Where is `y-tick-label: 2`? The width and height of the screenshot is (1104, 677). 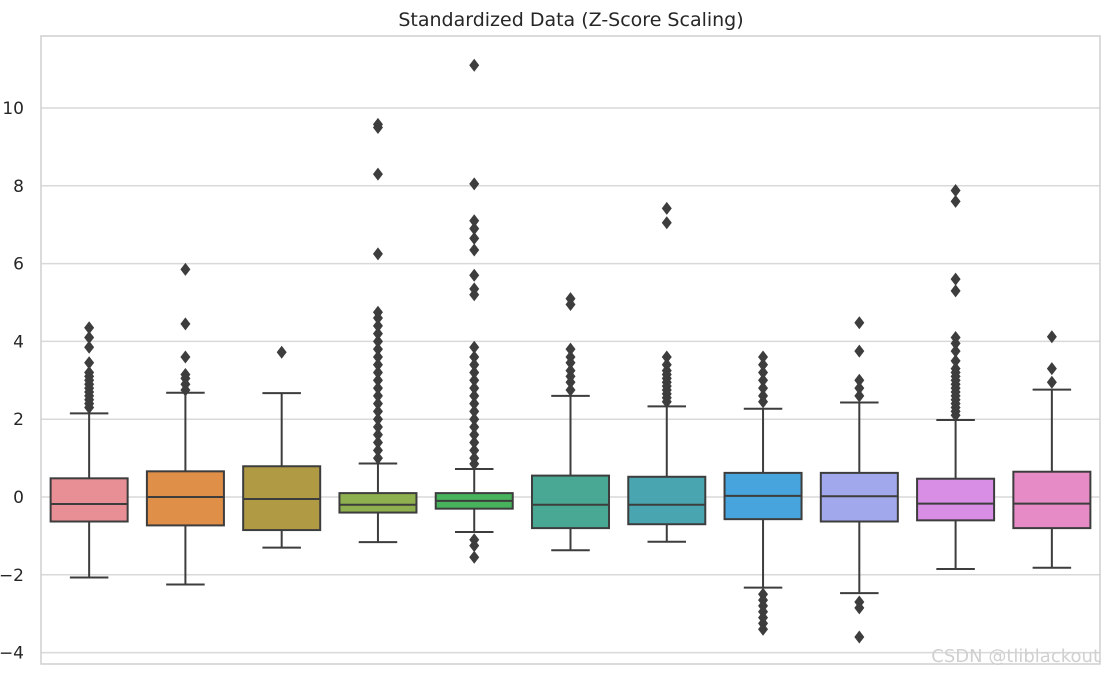 y-tick-label: 2 is located at coordinates (18, 420).